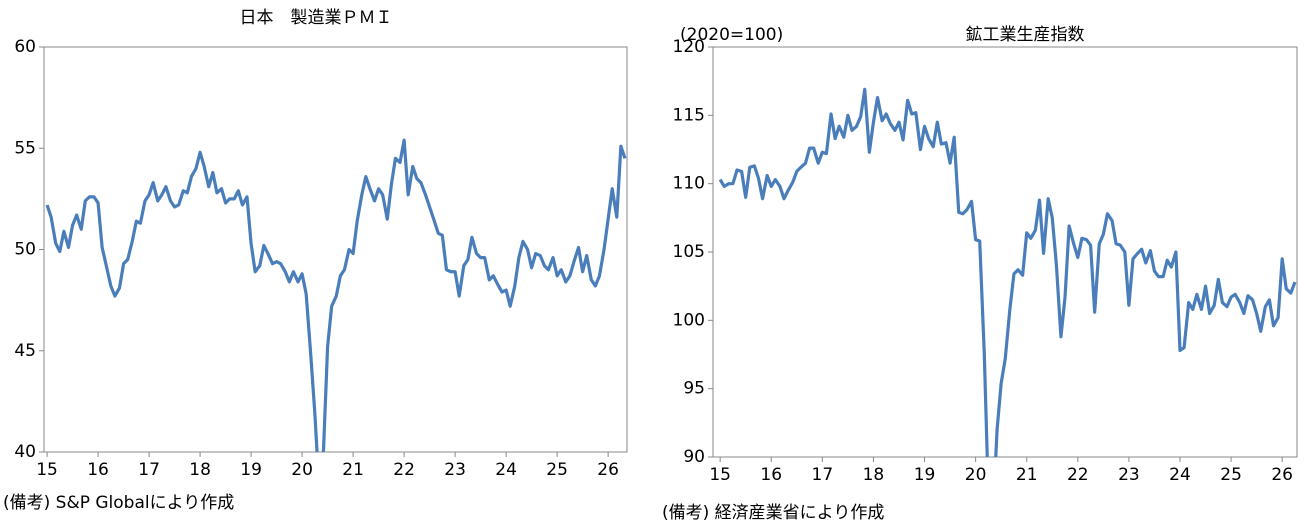  What do you see at coordinates (689, 115) in the screenshot?
I see `y-tick-label: 115` at bounding box center [689, 115].